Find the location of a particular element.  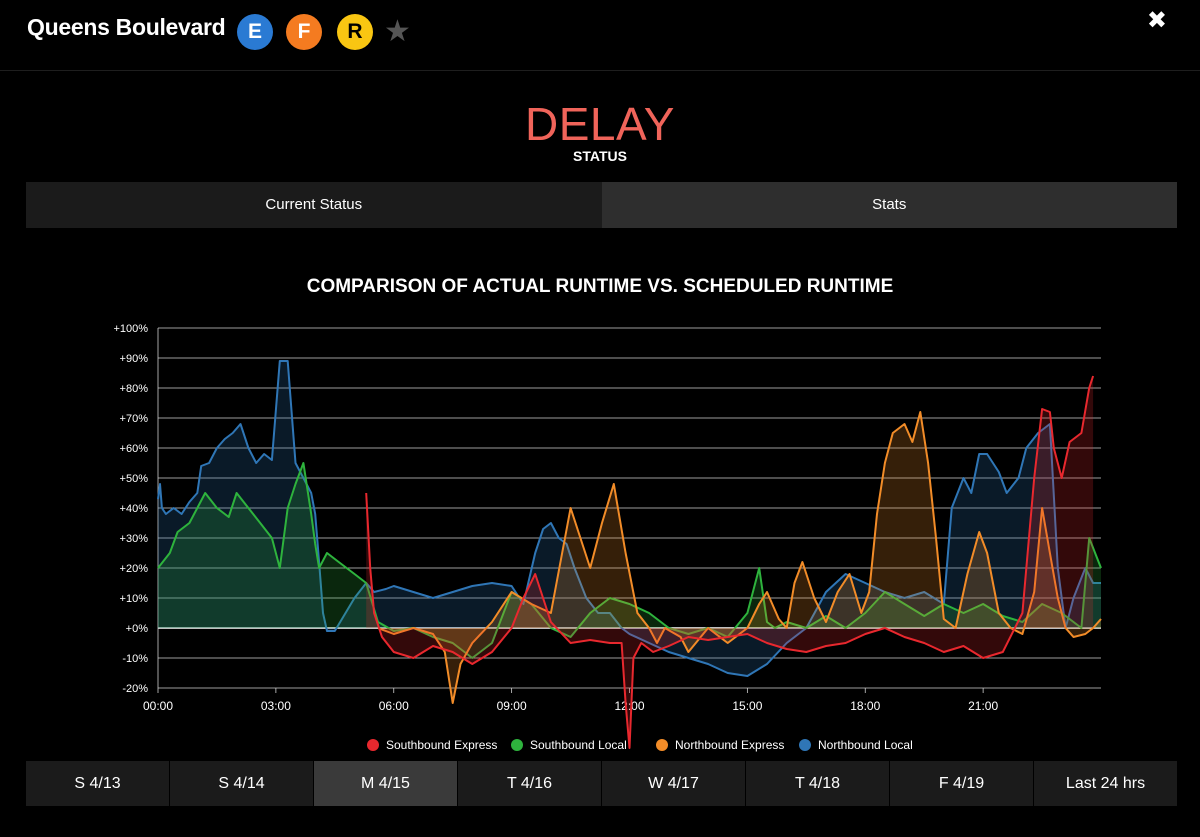

status-label: STATUS is located at coordinates (600, 156).